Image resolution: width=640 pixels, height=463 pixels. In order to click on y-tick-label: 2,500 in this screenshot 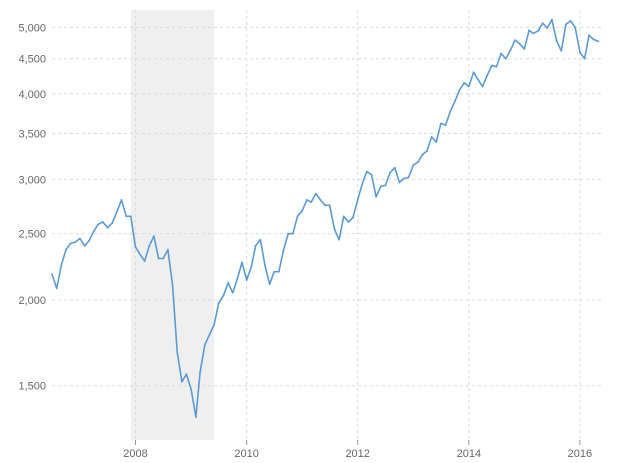, I will do `click(32, 235)`.